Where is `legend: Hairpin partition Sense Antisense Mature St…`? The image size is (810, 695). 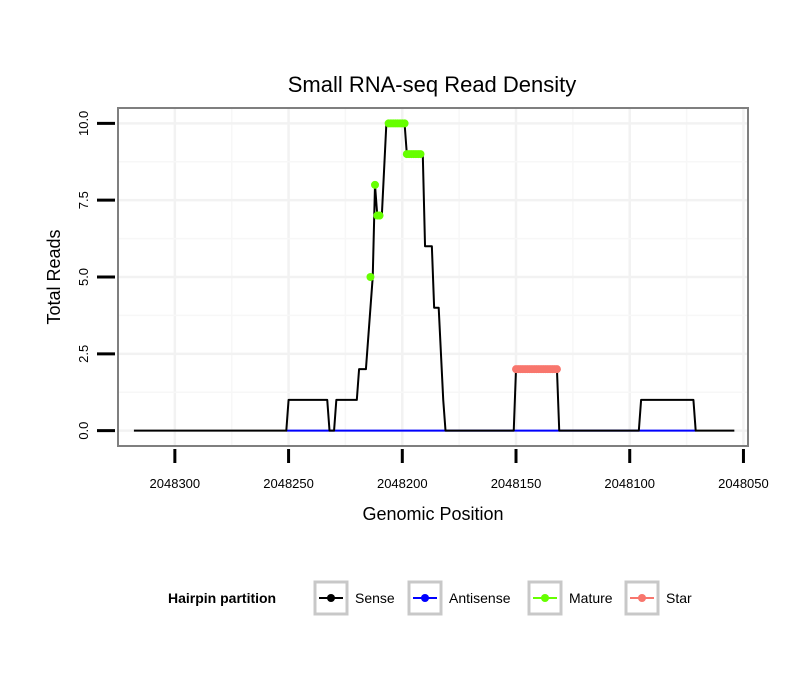 legend: Hairpin partition Sense Antisense Mature St… is located at coordinates (430, 598).